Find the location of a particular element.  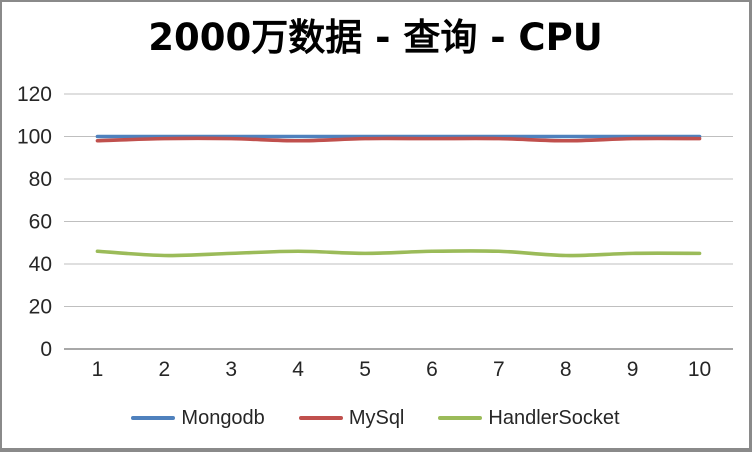

legend-item-mysql: MySql is located at coordinates (351, 418).